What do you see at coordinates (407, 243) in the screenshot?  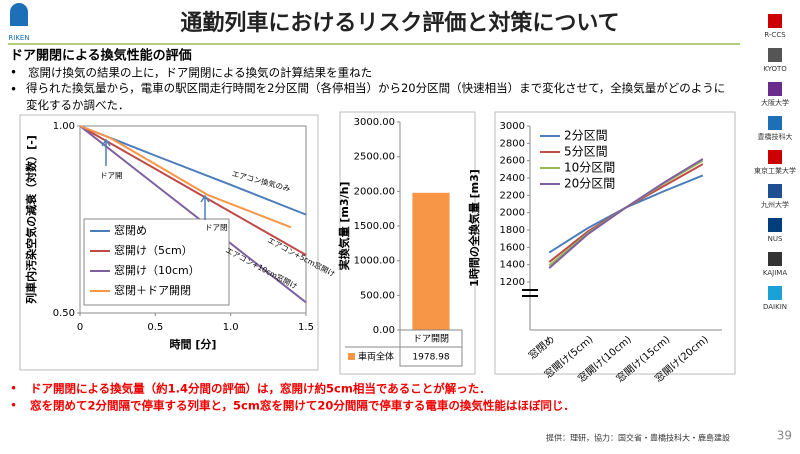 I see `chart-frame` at bounding box center [407, 243].